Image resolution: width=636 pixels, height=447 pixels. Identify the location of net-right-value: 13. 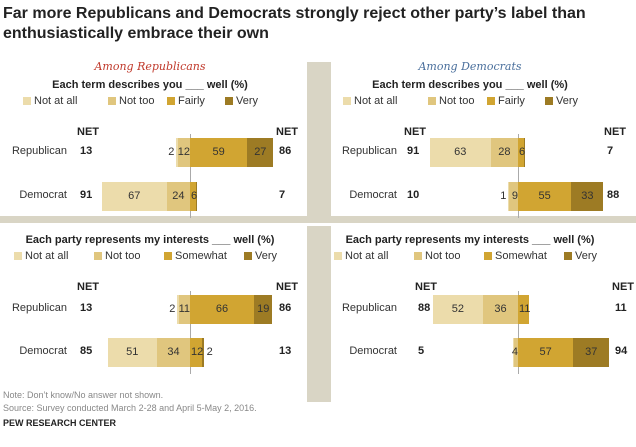
(285, 351).